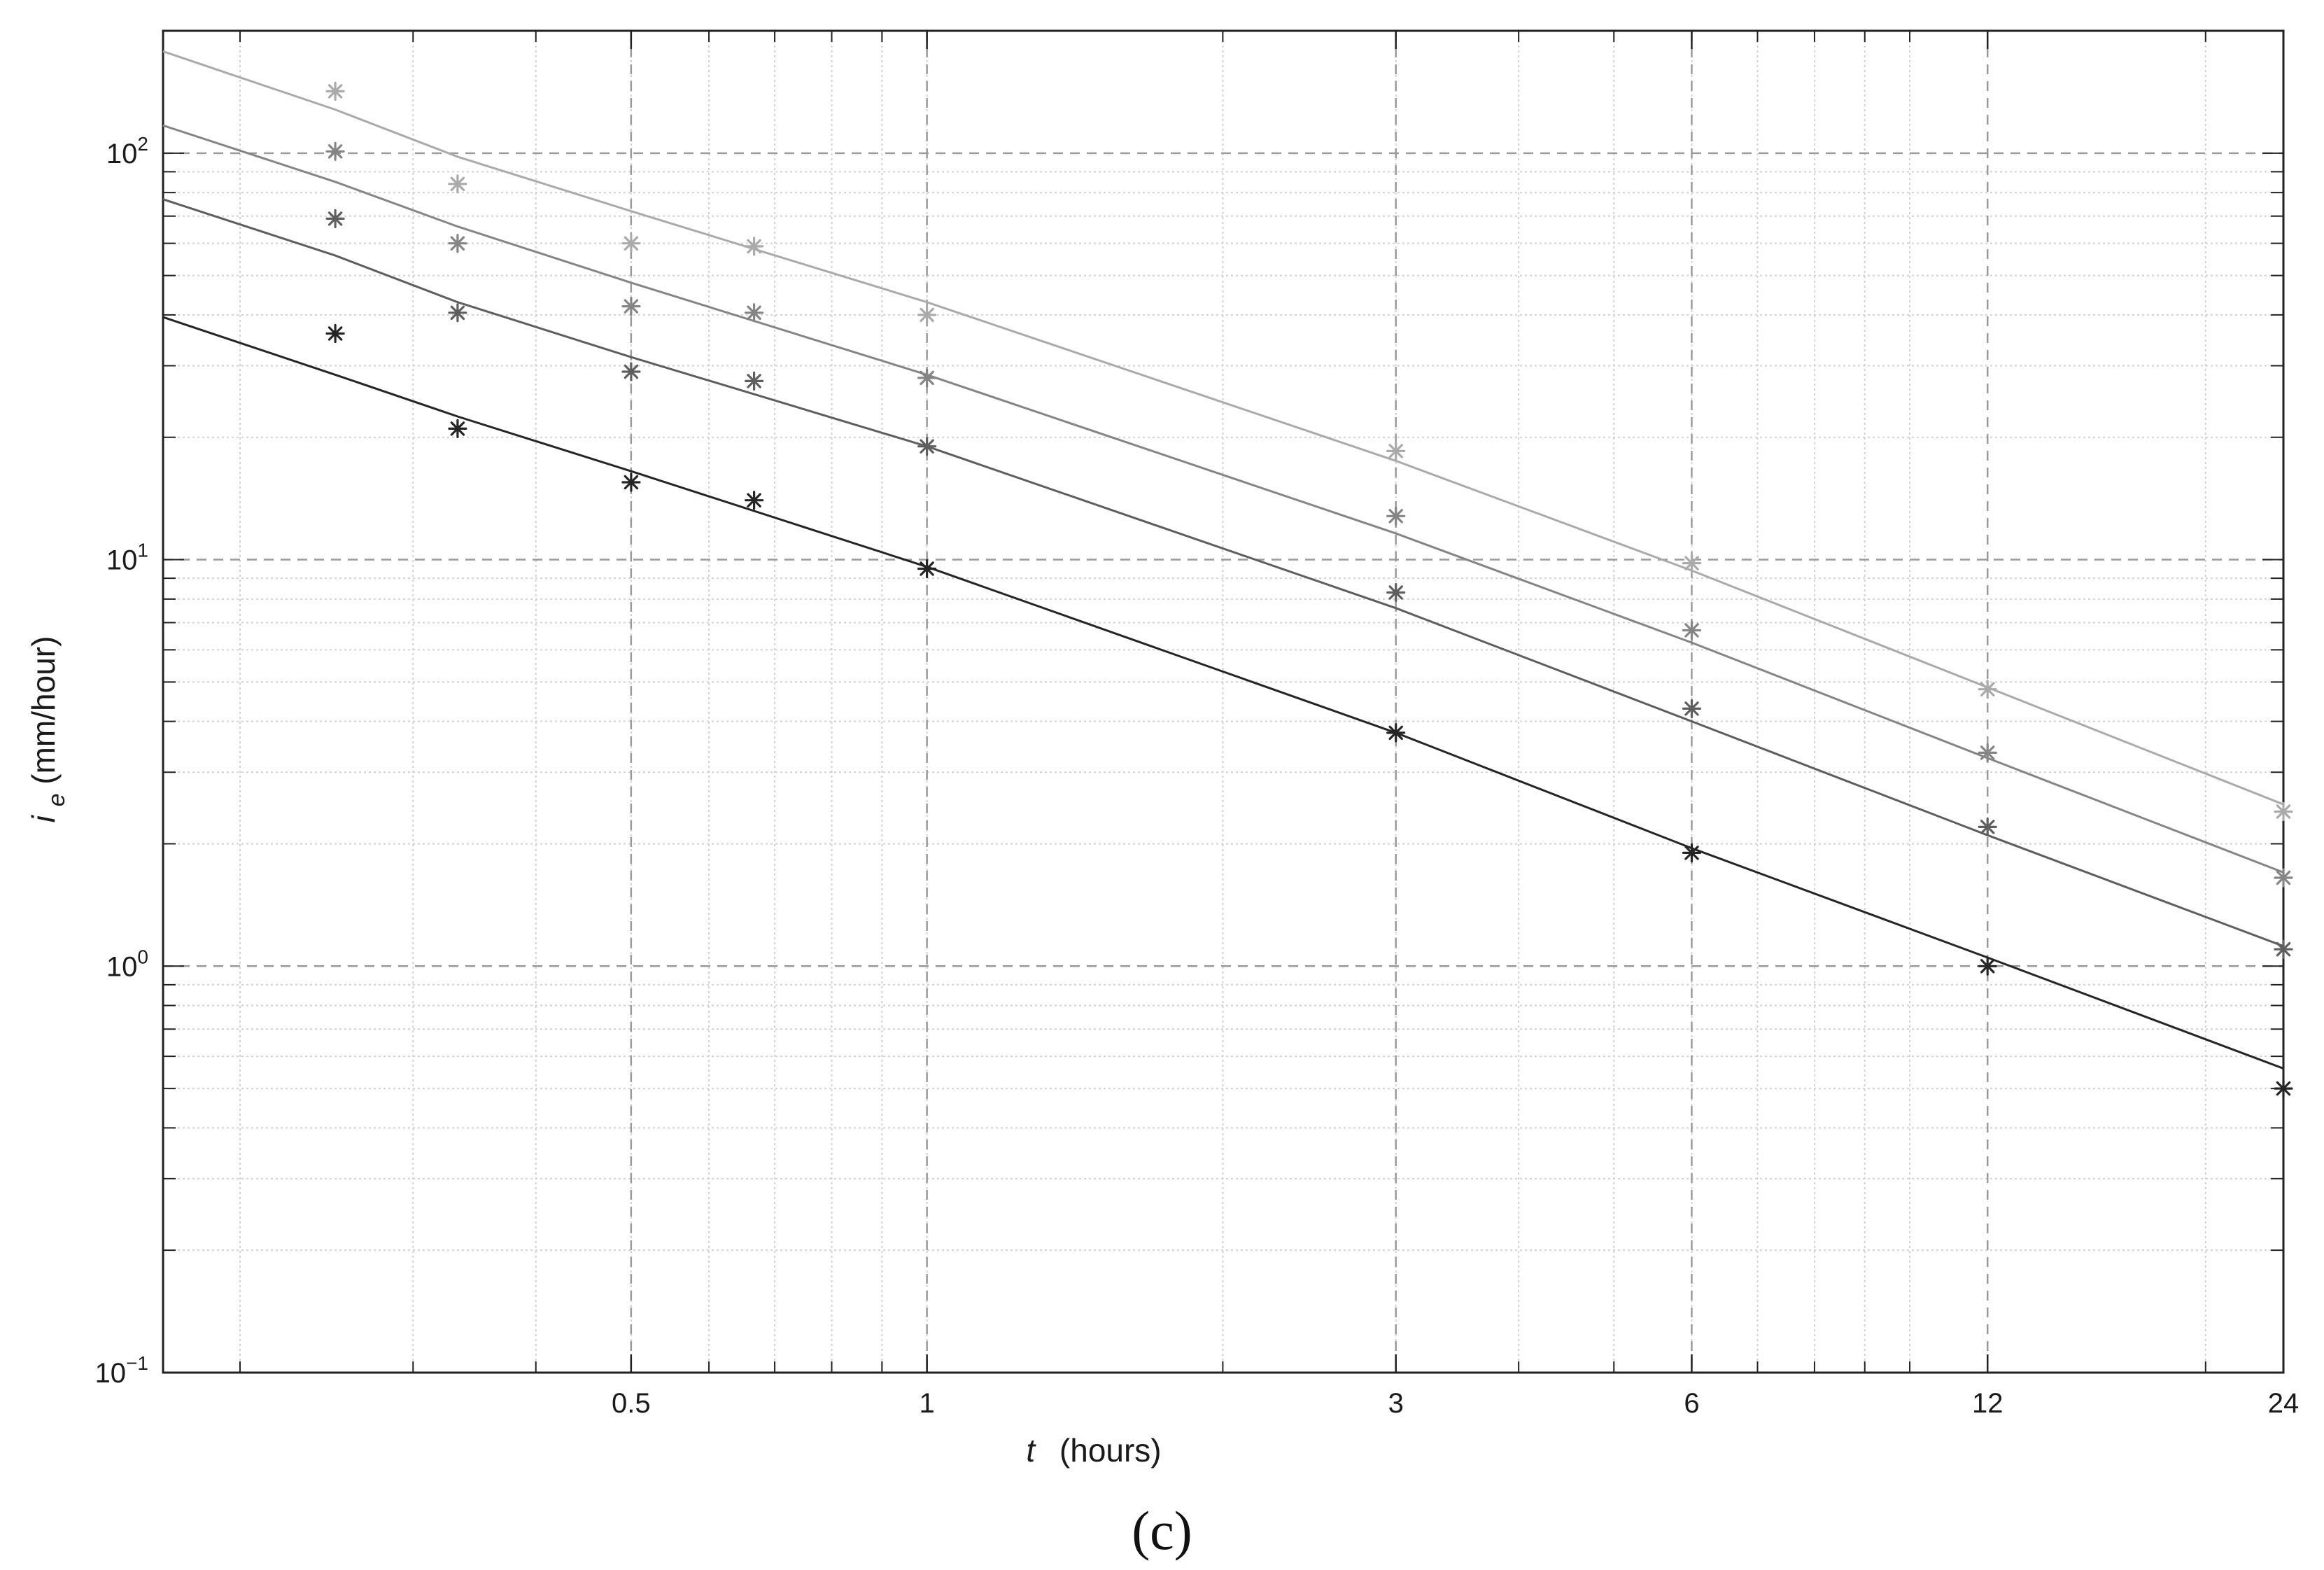 This screenshot has width=2324, height=1570. I want to click on y-tick-label: 10¹, so click(127, 558).